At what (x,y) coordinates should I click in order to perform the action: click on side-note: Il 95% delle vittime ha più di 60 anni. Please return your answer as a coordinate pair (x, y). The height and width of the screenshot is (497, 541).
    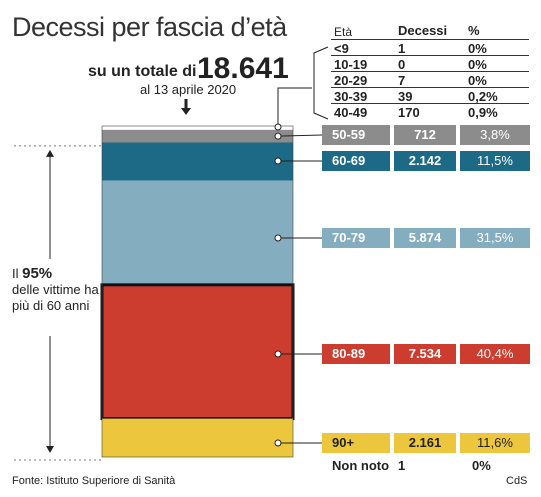
    Looking at the image, I should click on (57, 290).